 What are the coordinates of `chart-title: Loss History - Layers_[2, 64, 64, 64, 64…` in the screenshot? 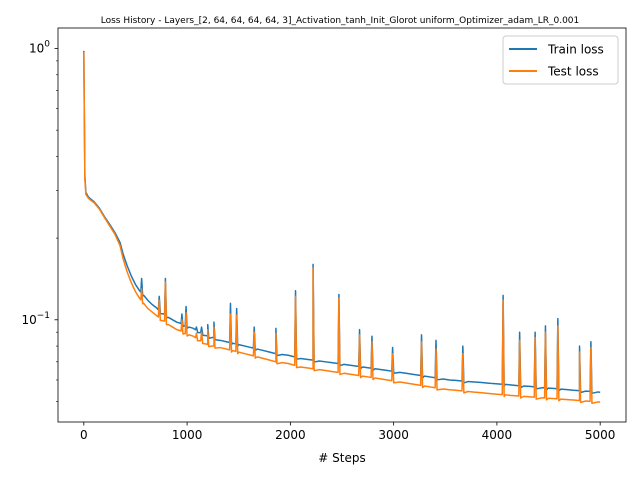 It's located at (340, 21).